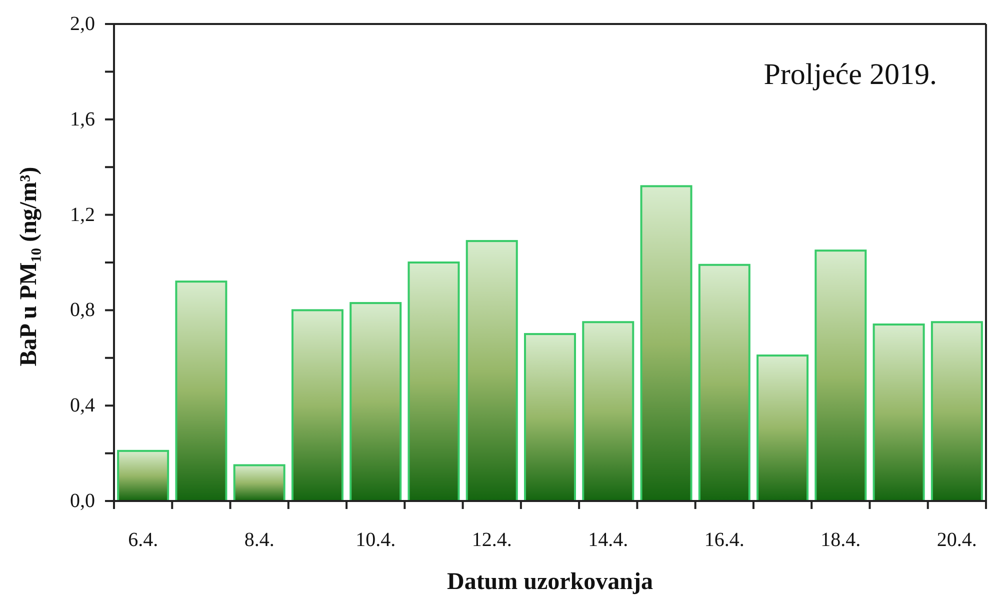 The width and height of the screenshot is (988, 599). What do you see at coordinates (850, 74) in the screenshot?
I see `text: Proljeće 2019.` at bounding box center [850, 74].